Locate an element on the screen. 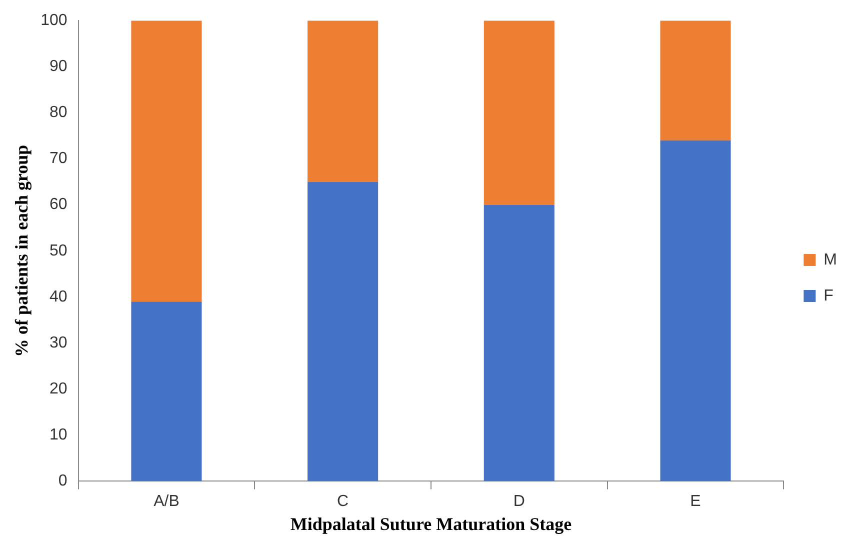  x-tick-label: A/B is located at coordinates (167, 501).